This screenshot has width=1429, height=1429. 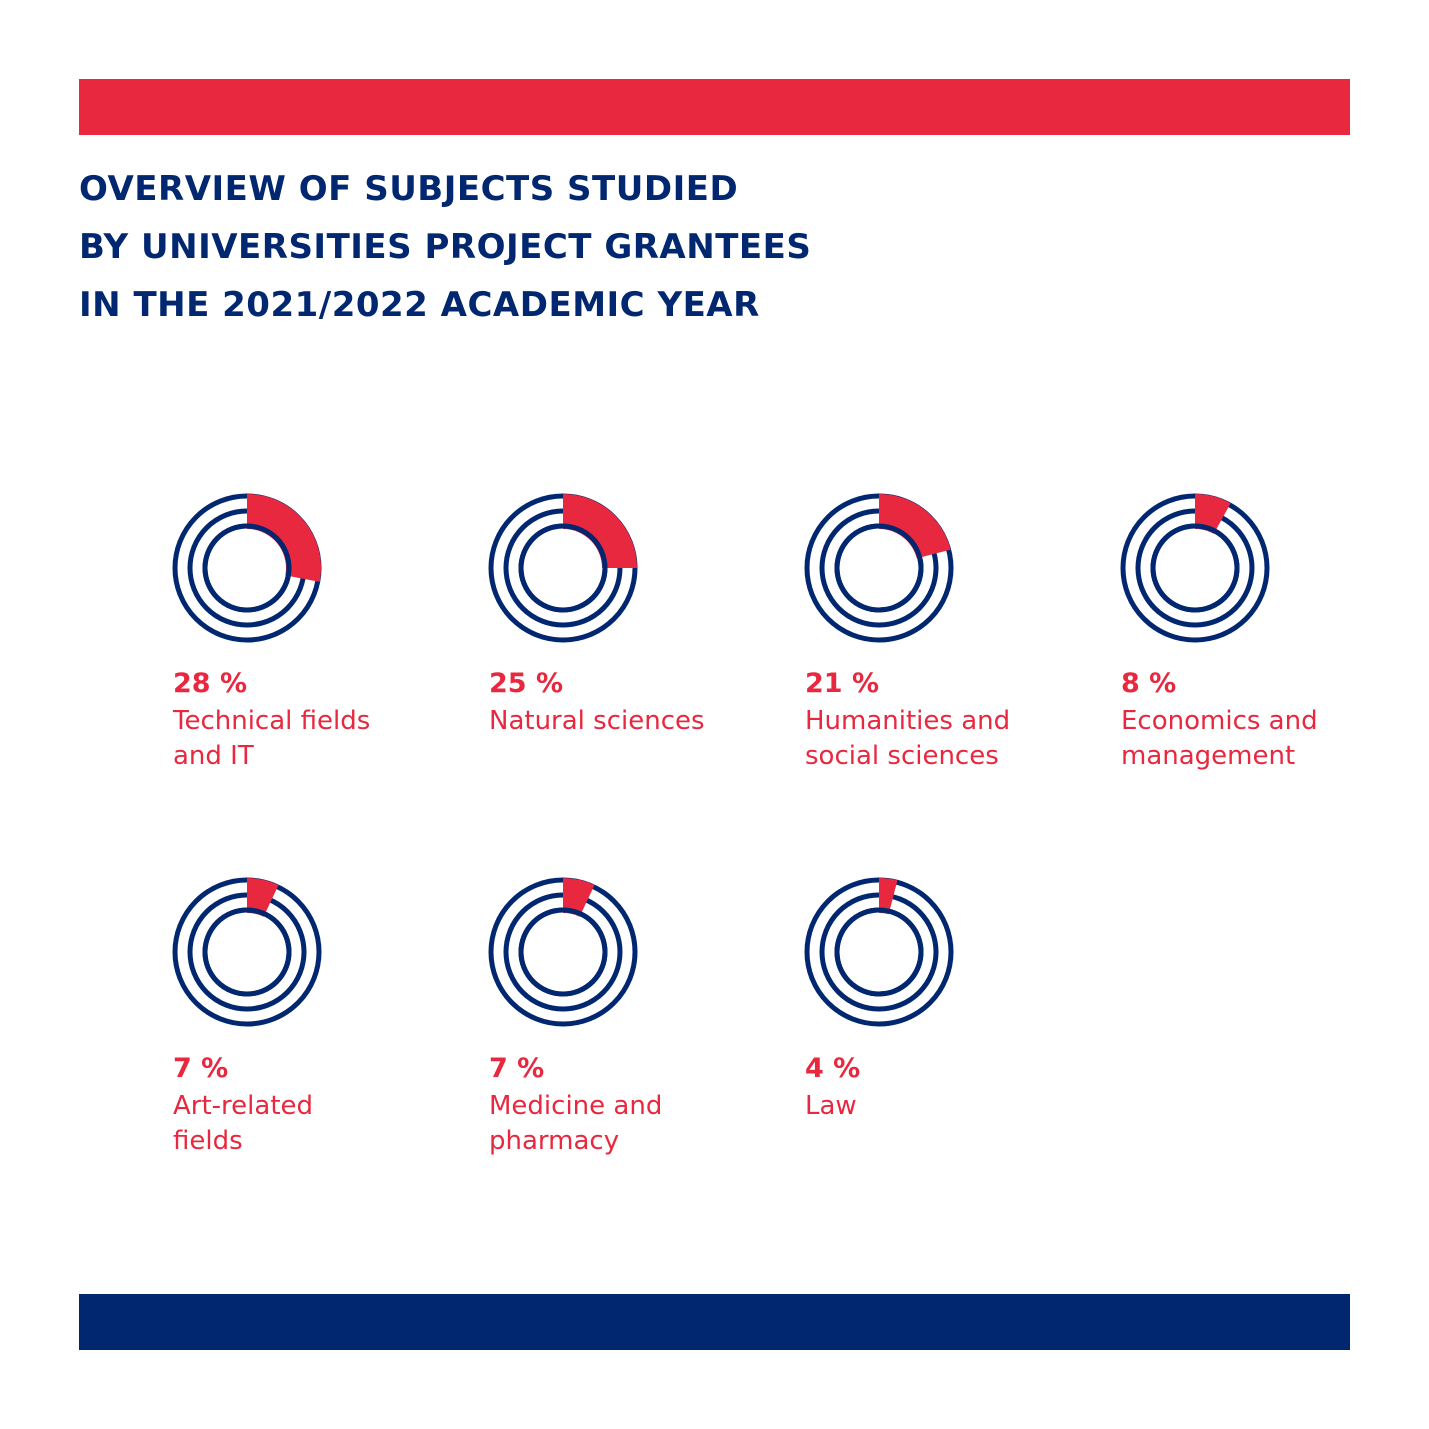 I want to click on value-label-1: 28 %, so click(x=210, y=683).